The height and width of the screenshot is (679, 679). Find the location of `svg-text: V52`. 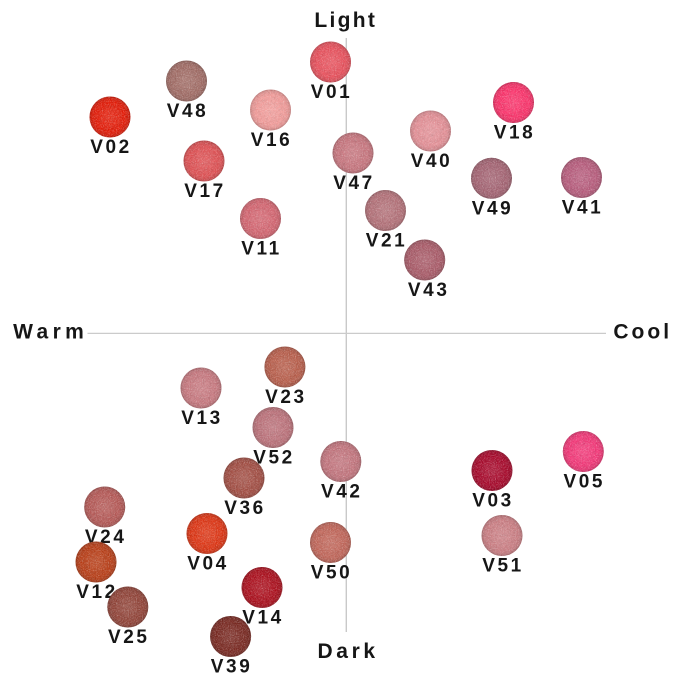

svg-text: V52 is located at coordinates (274, 458).